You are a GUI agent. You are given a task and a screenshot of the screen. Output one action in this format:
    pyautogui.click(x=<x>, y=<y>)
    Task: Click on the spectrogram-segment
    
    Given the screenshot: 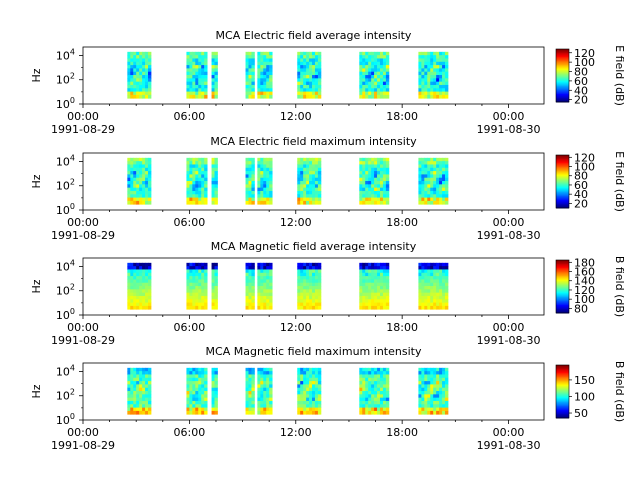 What is the action you would take?
    pyautogui.click(x=139, y=286)
    